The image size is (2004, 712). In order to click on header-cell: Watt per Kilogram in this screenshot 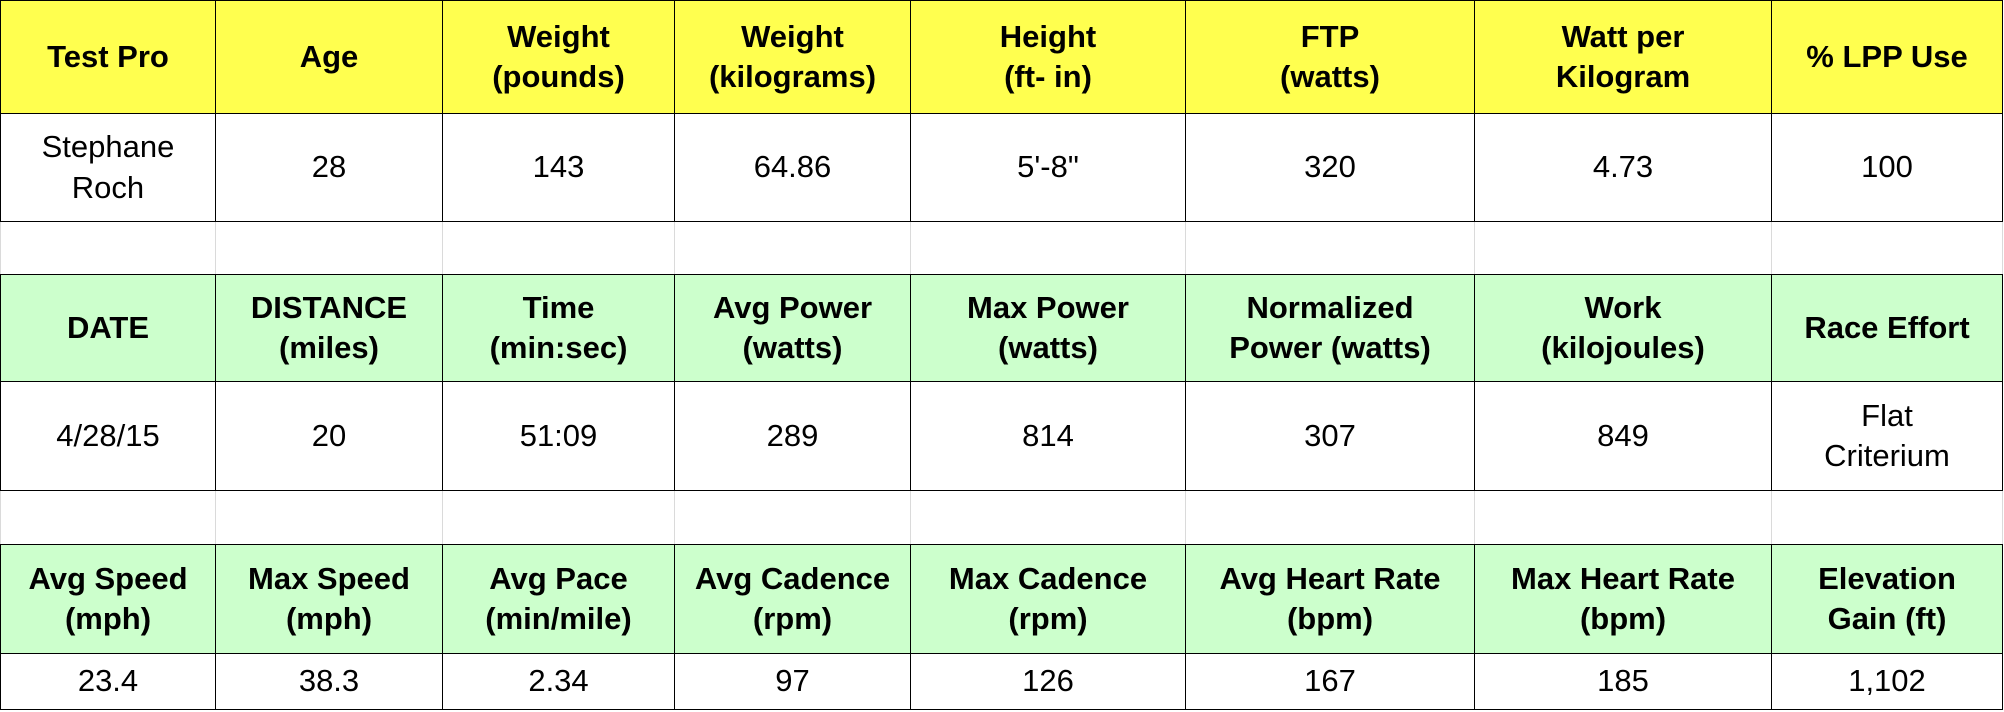, I will do `click(1623, 57)`.